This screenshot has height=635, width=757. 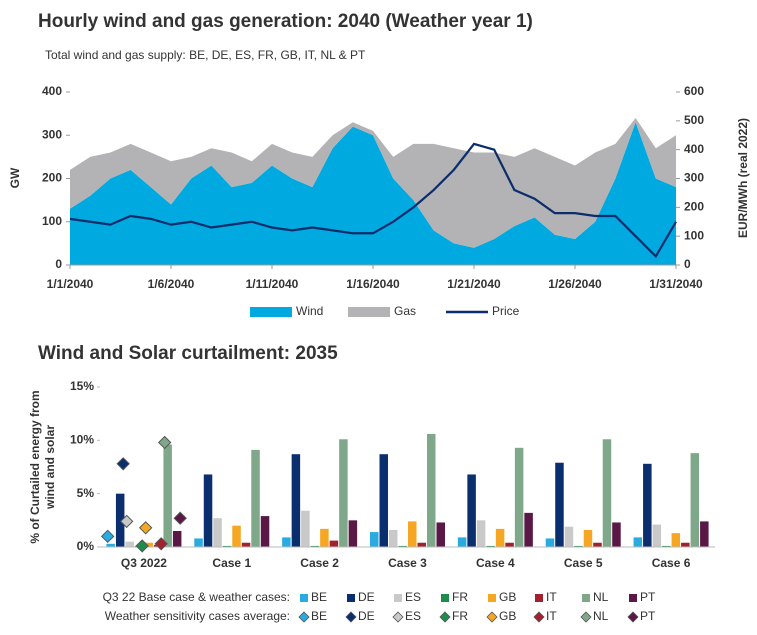 I want to click on legend-label: DE, so click(x=366, y=597).